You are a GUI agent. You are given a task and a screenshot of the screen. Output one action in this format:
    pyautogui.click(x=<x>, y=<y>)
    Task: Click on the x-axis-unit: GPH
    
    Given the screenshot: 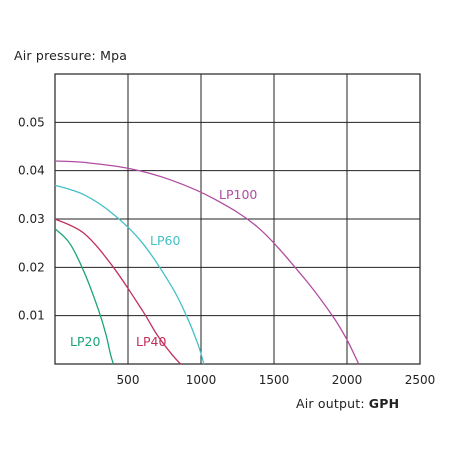 What is the action you would take?
    pyautogui.click(x=384, y=403)
    